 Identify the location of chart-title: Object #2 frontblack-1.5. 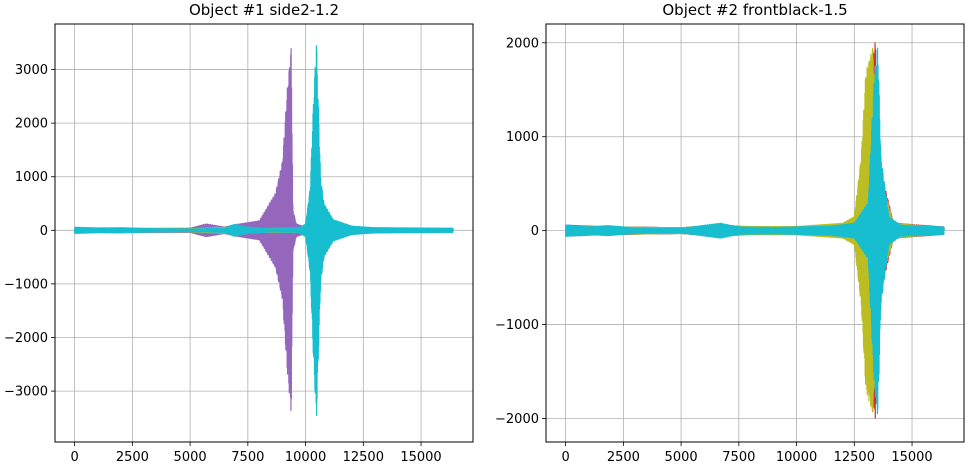
(754, 10).